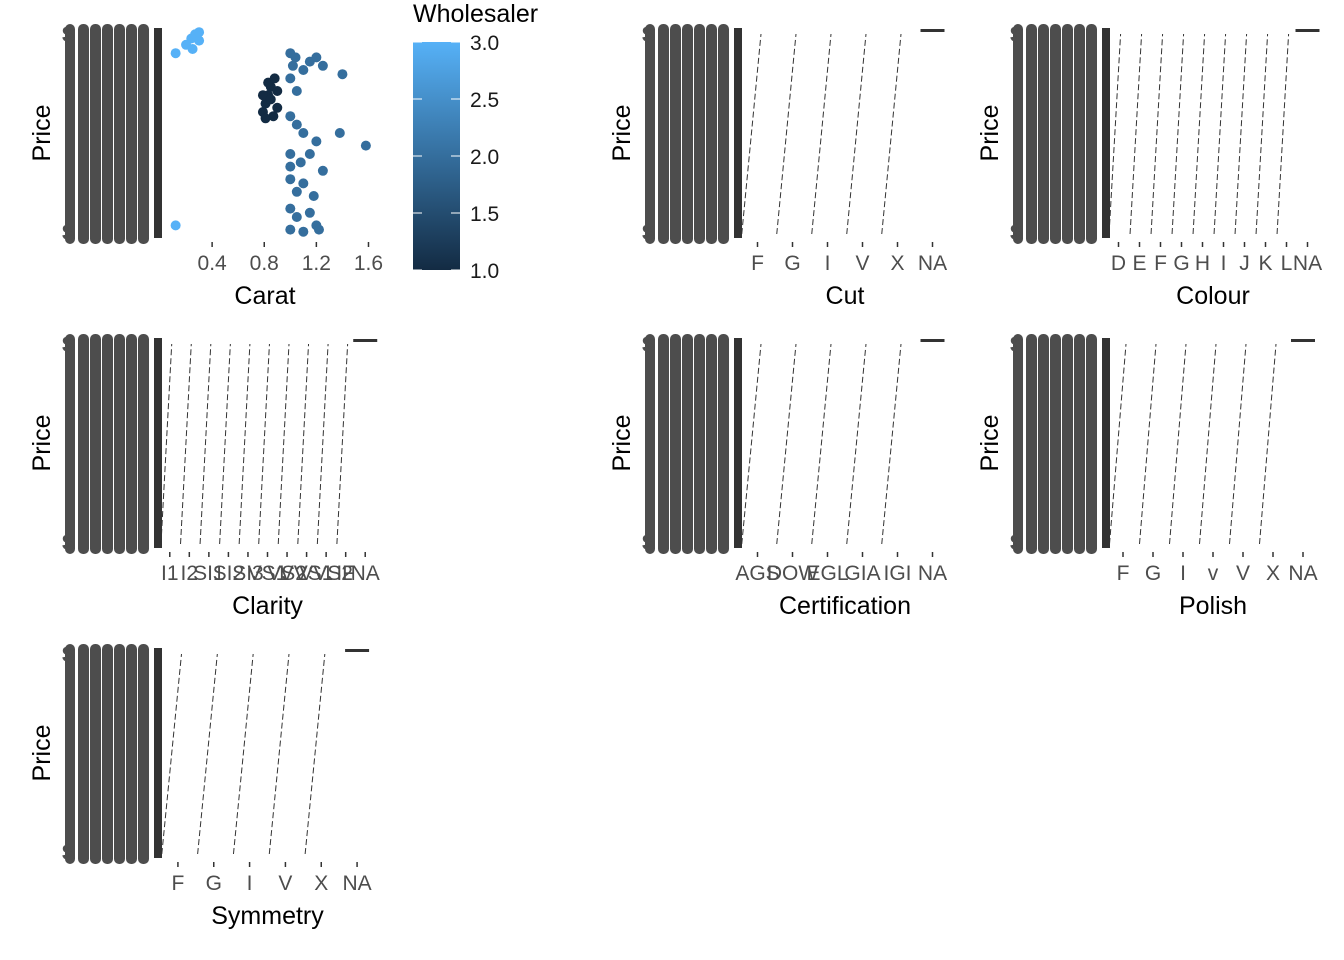  I want to click on x-axis-title: Symmetry, so click(267, 916).